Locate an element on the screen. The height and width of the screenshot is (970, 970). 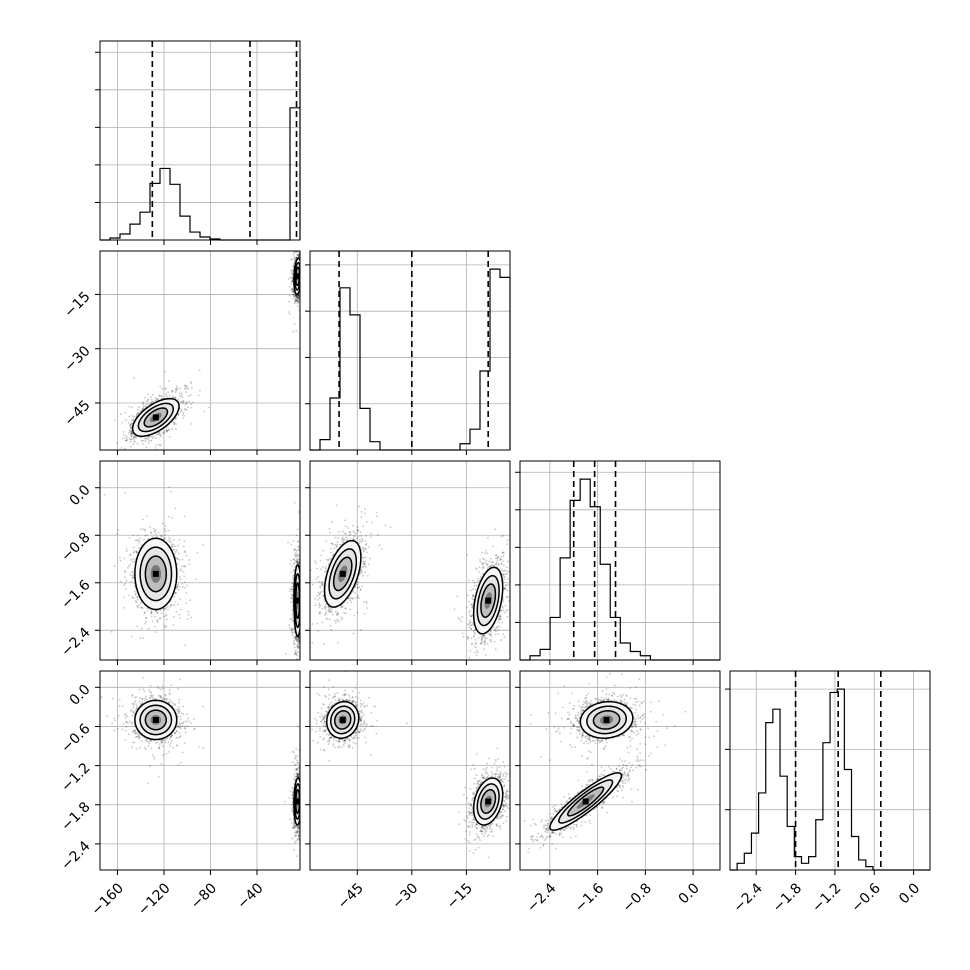
density-contour is located at coordinates (156, 417).